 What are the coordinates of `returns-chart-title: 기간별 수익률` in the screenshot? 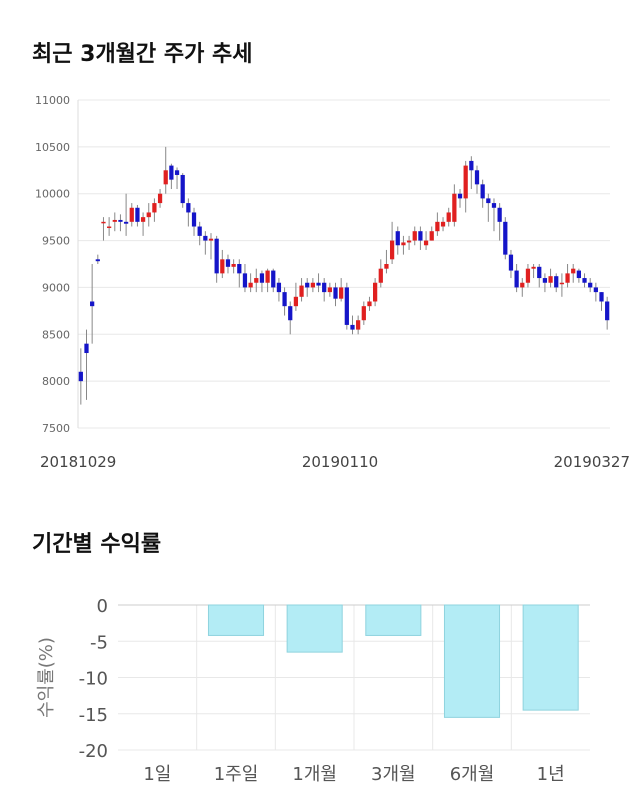 It's located at (97, 544).